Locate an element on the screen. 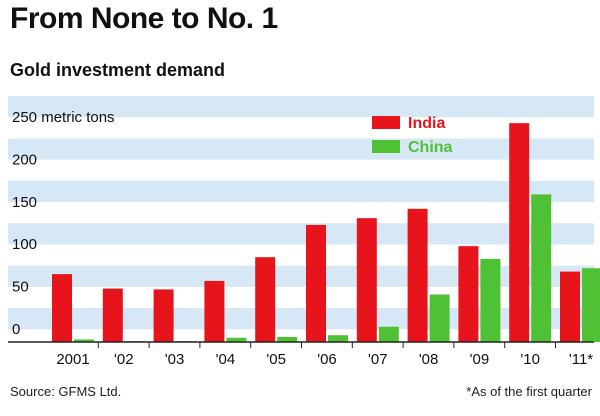 This screenshot has height=416, width=600. x-tick-label: '06 is located at coordinates (327, 359).